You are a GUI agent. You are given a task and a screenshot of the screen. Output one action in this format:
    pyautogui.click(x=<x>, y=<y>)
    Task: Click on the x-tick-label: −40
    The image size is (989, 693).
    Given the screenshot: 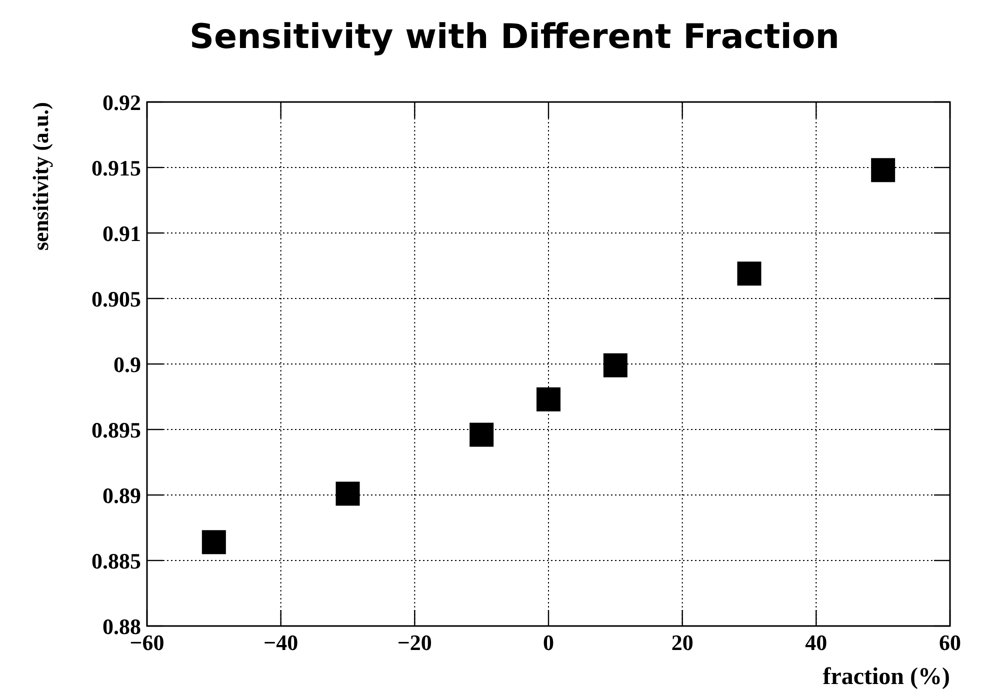 What is the action you would take?
    pyautogui.click(x=281, y=642)
    